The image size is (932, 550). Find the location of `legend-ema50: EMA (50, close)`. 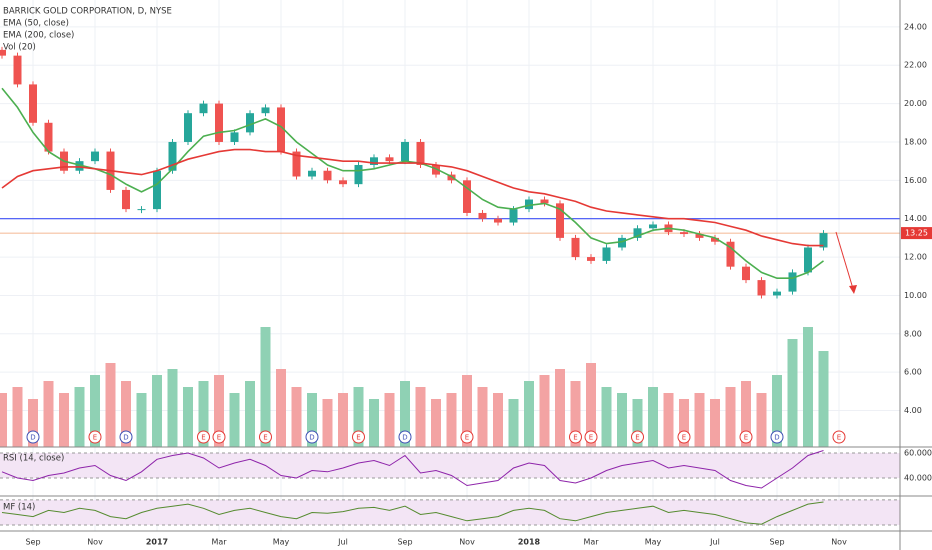

legend-ema50: EMA (50, close) is located at coordinates (36, 24).